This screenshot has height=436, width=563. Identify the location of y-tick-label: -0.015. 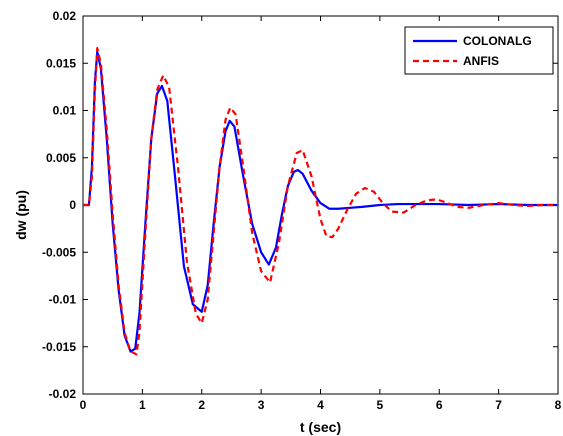
(59, 347).